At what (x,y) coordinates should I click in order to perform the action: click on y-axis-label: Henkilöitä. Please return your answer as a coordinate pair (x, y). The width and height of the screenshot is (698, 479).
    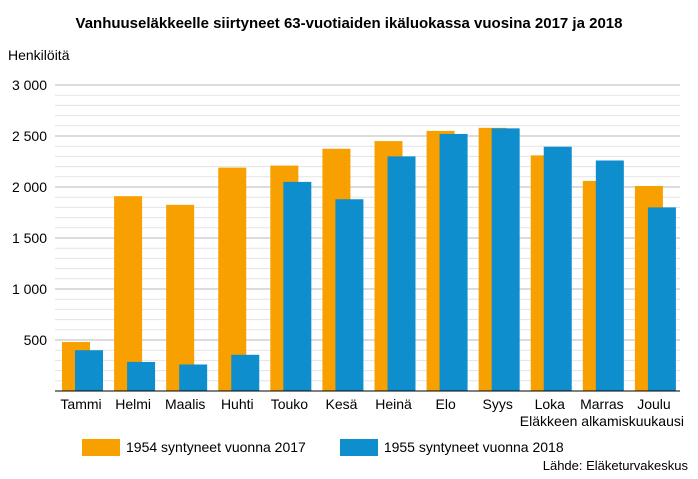
    Looking at the image, I should click on (39, 55).